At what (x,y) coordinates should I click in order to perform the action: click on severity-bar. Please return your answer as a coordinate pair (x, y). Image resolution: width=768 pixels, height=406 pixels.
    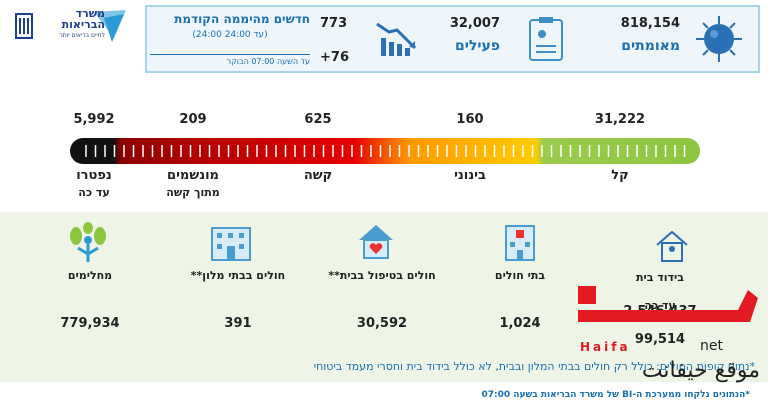
    Looking at the image, I should click on (385, 151).